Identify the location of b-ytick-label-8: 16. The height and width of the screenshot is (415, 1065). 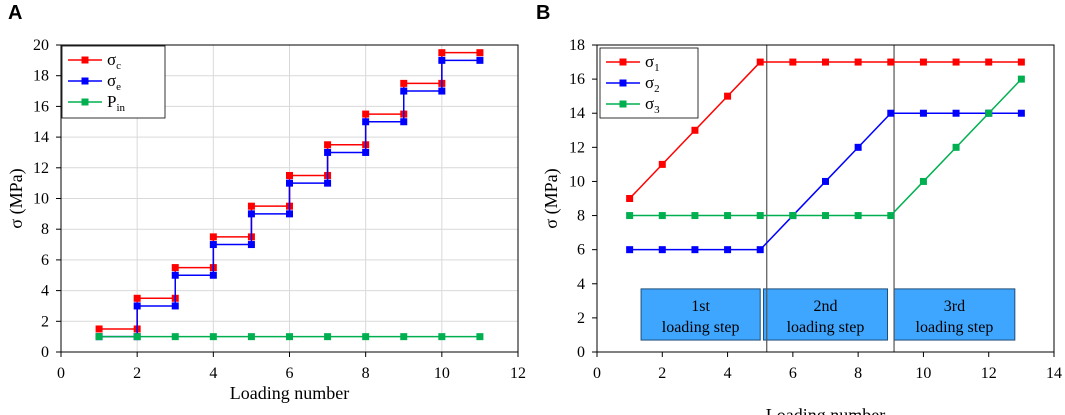
(577, 79).